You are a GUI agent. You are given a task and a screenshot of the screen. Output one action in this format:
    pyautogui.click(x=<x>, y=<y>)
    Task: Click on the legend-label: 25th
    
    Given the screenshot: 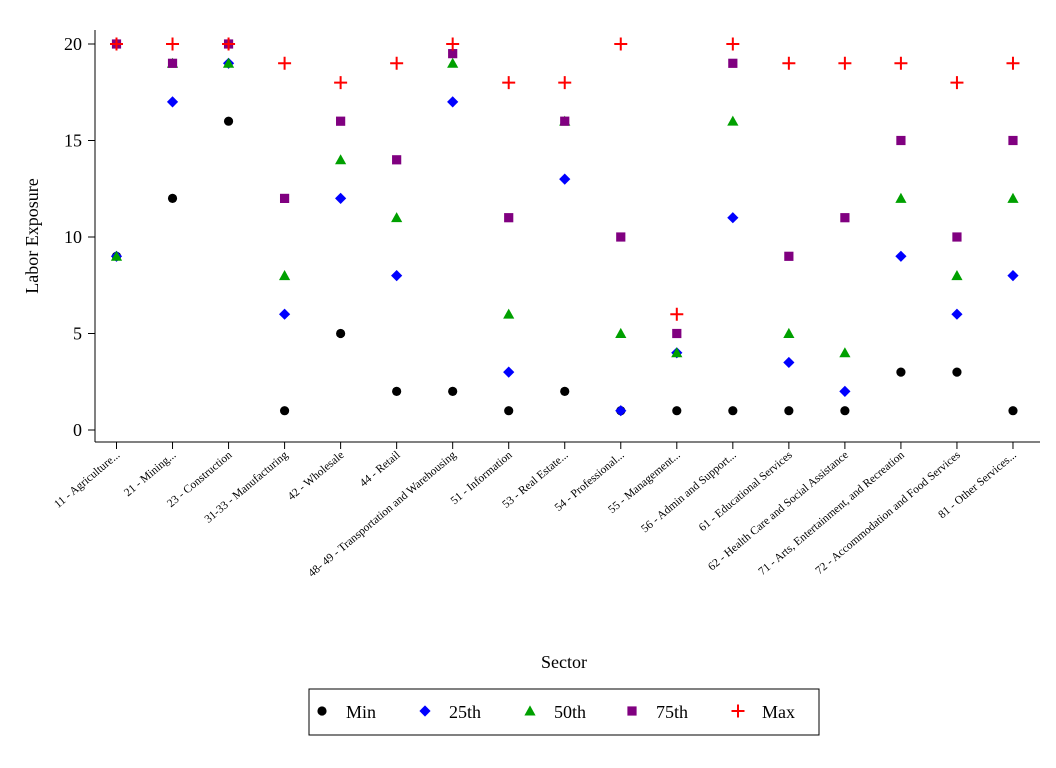 What is the action you would take?
    pyautogui.click(x=465, y=712)
    